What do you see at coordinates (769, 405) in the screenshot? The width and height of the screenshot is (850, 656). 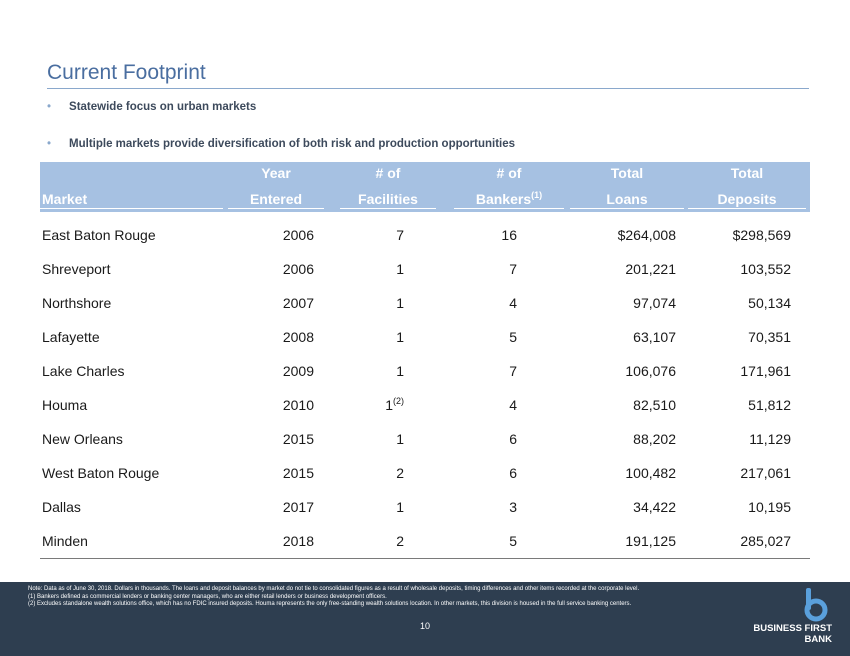 I see `cell-deposits: 51,812` at bounding box center [769, 405].